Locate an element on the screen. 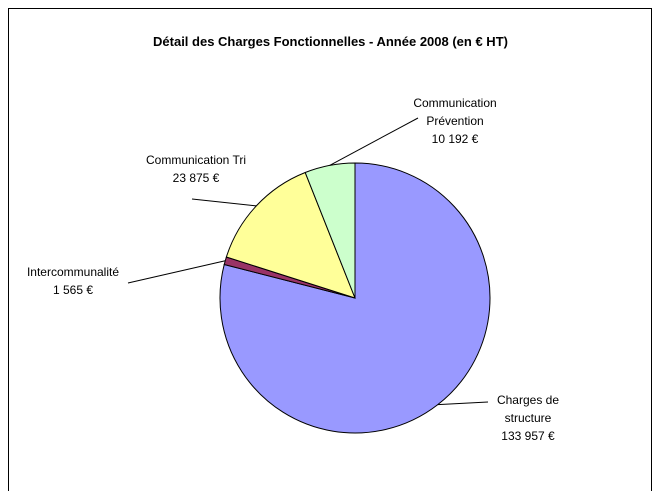 Image resolution: width=661 pixels, height=491 pixels. slice-label: Communication Prévention 10 192 € is located at coordinates (455, 121).